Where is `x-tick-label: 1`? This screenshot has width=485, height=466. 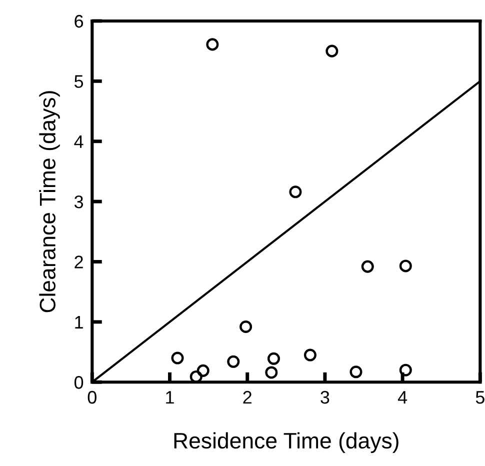 x-tick-label: 1 is located at coordinates (170, 397).